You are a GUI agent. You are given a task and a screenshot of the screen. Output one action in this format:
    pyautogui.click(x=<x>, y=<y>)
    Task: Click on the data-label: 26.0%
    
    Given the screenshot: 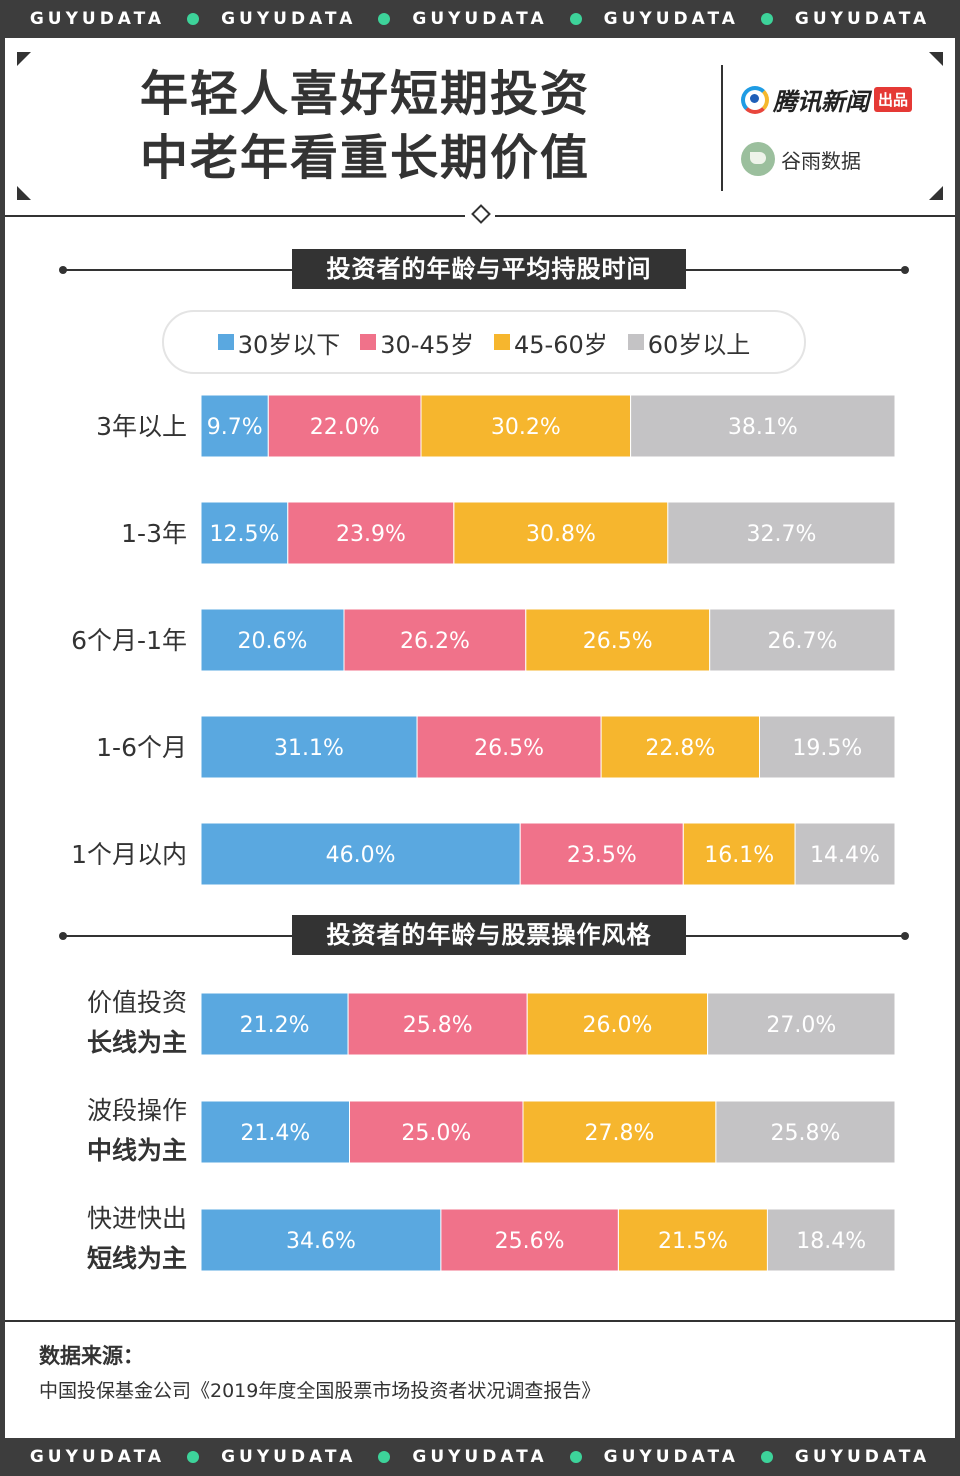 What is the action you would take?
    pyautogui.click(x=617, y=1025)
    